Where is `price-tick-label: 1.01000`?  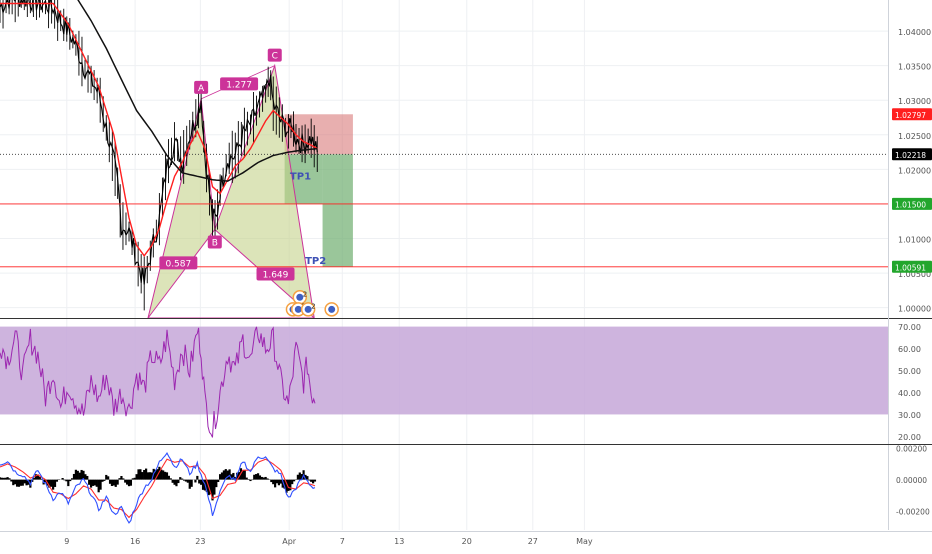 price-tick-label: 1.01000 is located at coordinates (914, 240).